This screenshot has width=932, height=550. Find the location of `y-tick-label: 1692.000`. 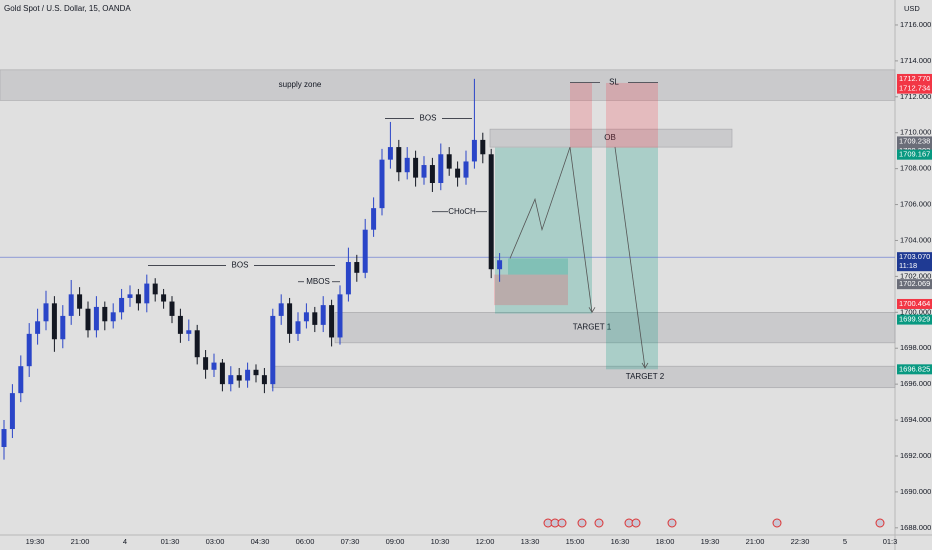

y-tick-label: 1692.000 is located at coordinates (915, 455).